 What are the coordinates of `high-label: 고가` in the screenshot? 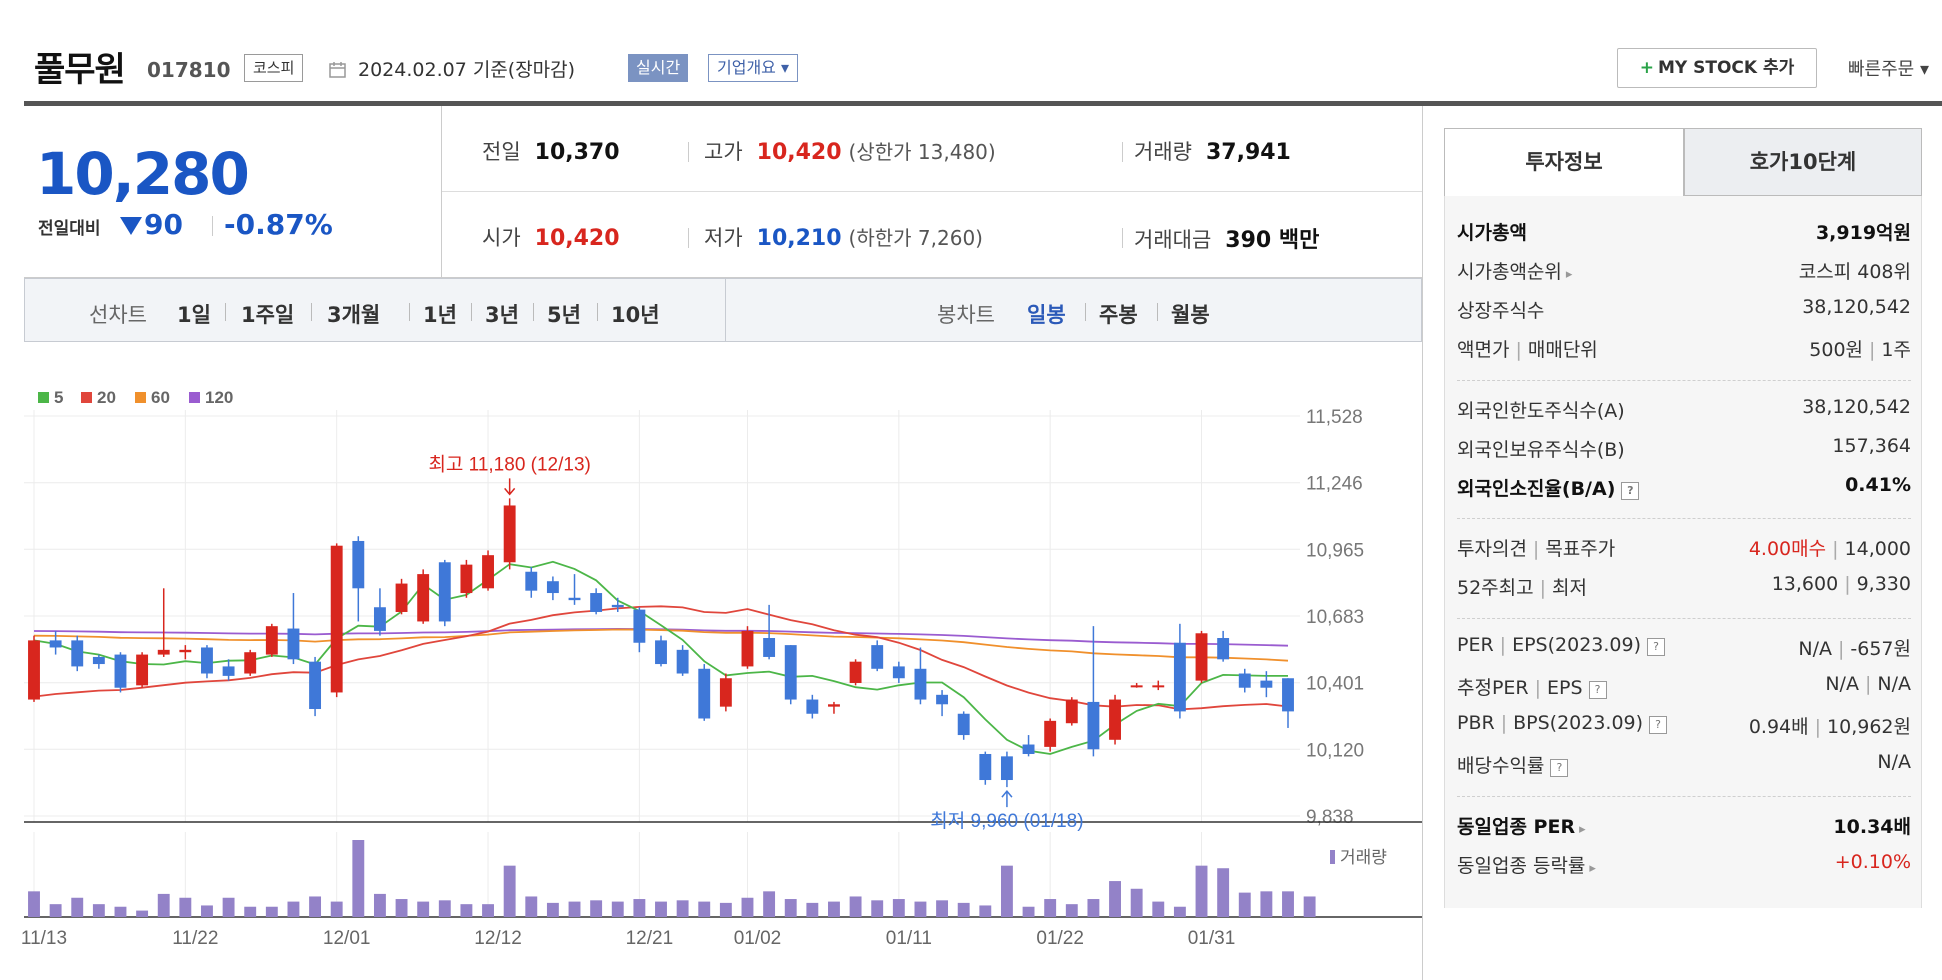 It's located at (723, 152).